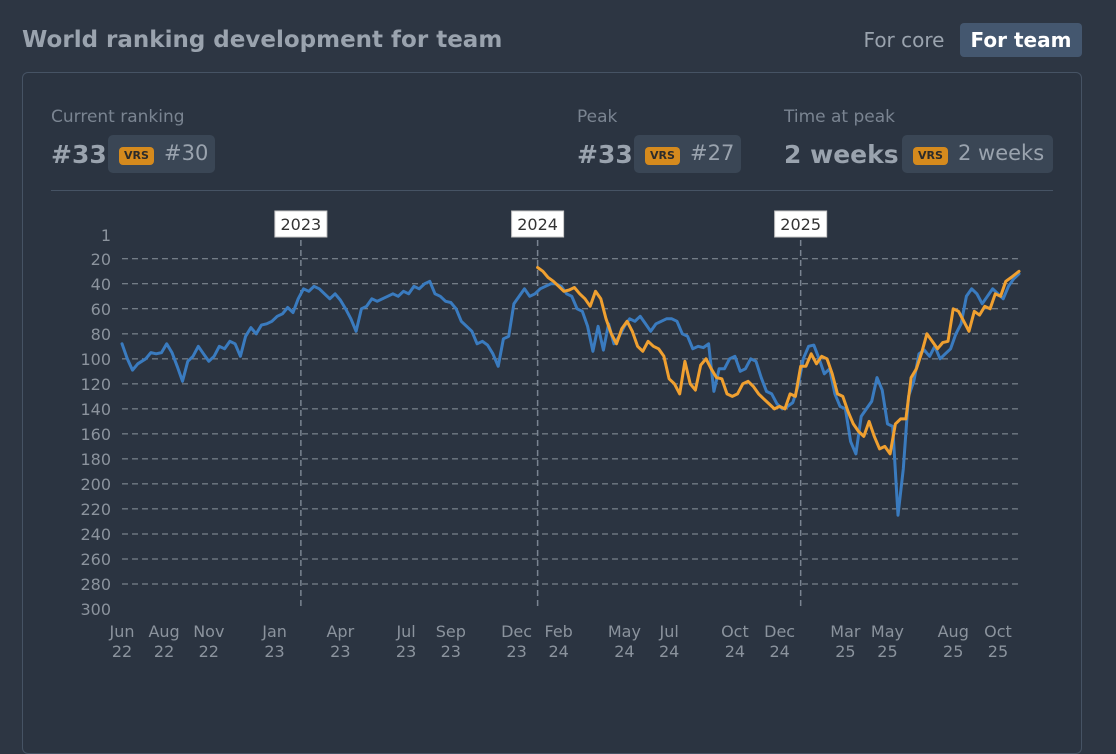  What do you see at coordinates (95, 459) in the screenshot?
I see `y-tick-label: 180` at bounding box center [95, 459].